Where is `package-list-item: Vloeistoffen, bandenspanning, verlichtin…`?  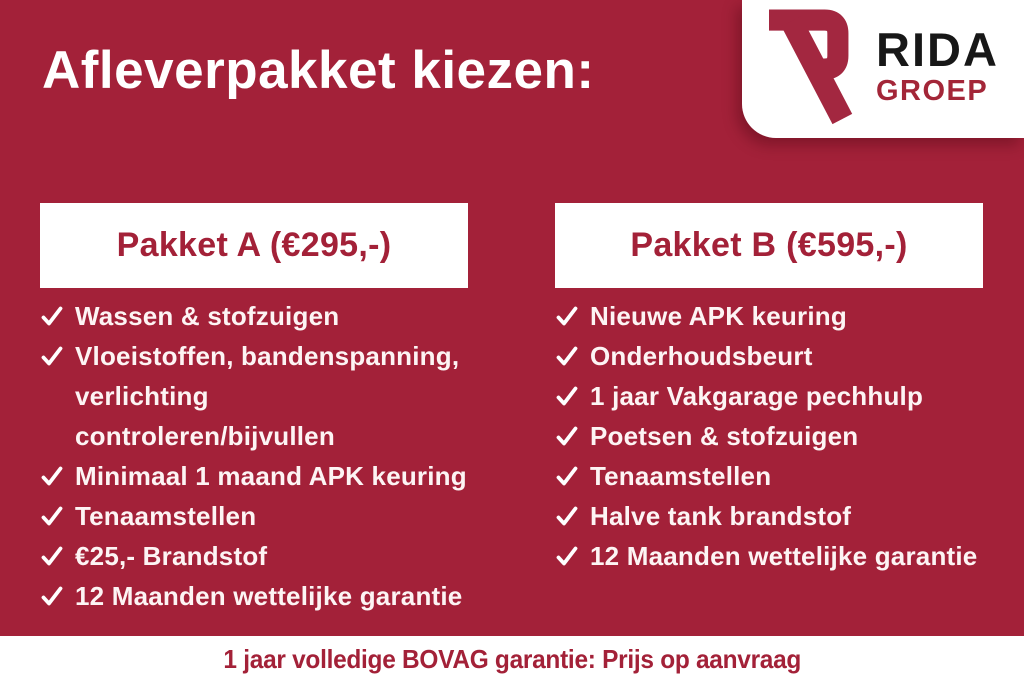 package-list-item: Vloeistoffen, bandenspanning, verlichtin… is located at coordinates (254, 396).